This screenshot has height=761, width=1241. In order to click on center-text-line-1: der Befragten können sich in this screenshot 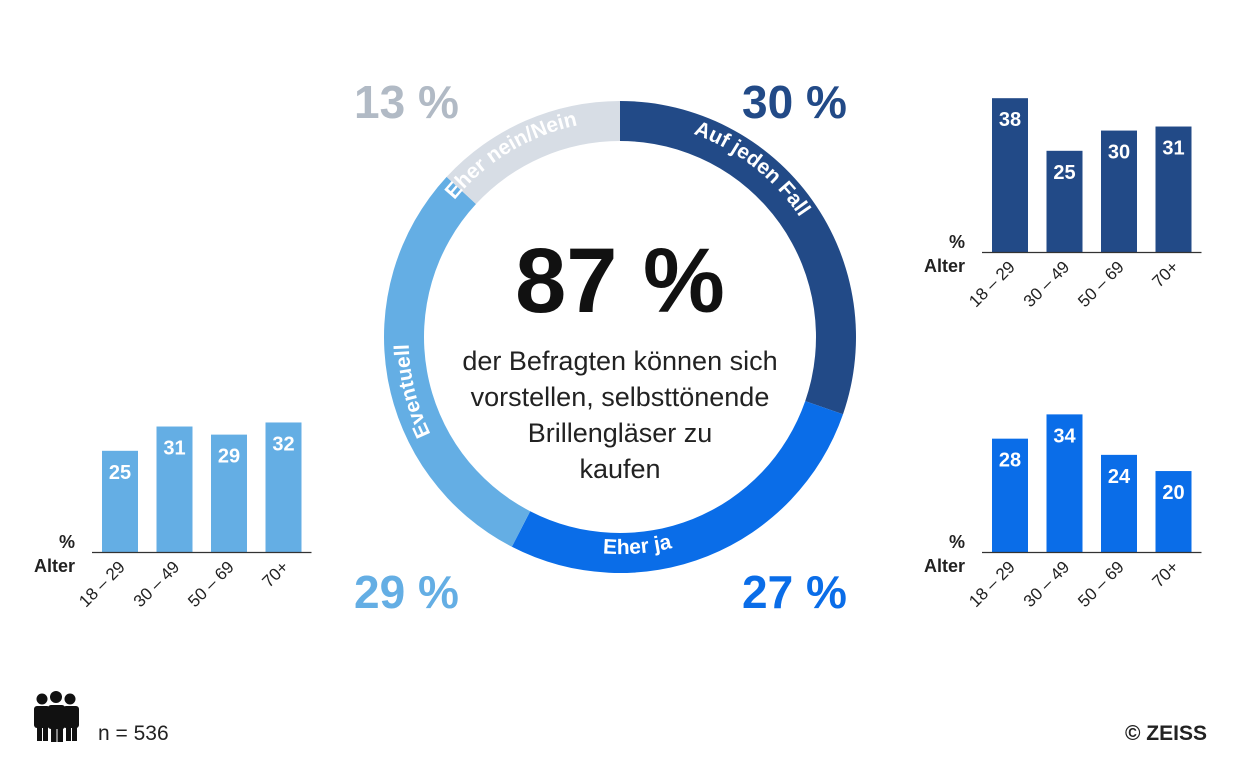, I will do `click(619, 361)`.